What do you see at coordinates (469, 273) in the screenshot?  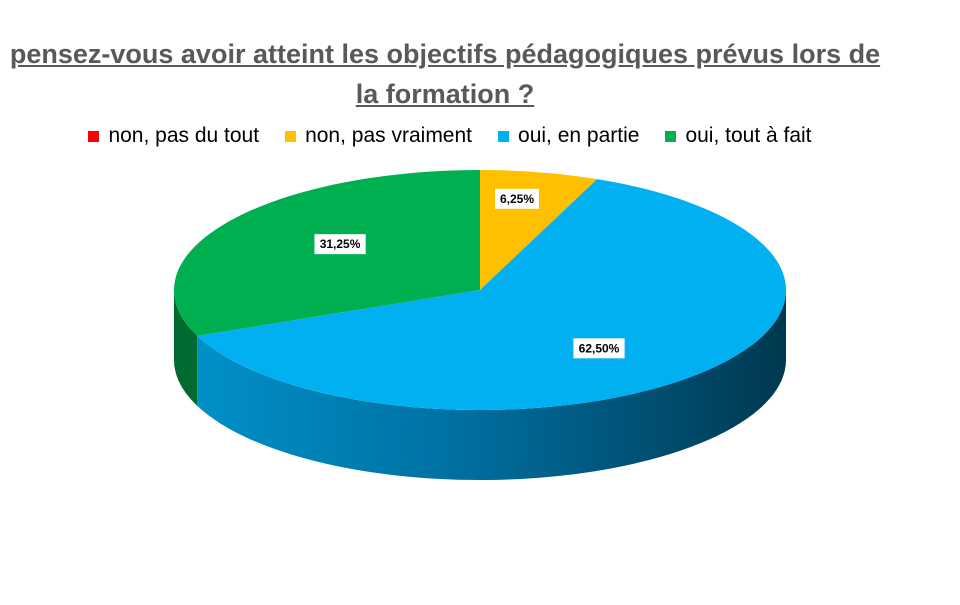 I see `pie-data-labels: 6,25% 62,50% 31,25%` at bounding box center [469, 273].